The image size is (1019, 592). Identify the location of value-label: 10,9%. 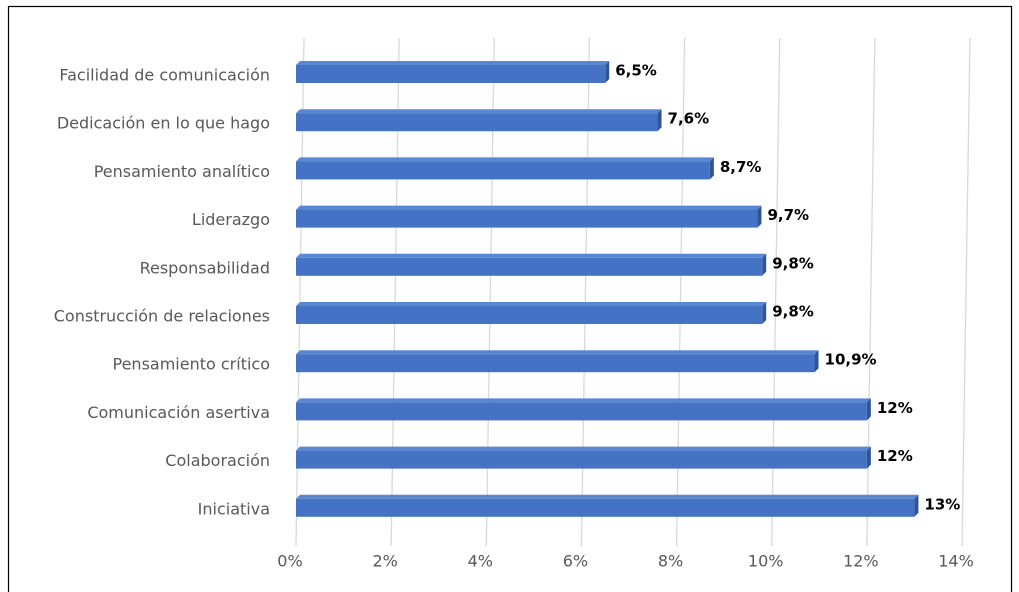
(851, 360).